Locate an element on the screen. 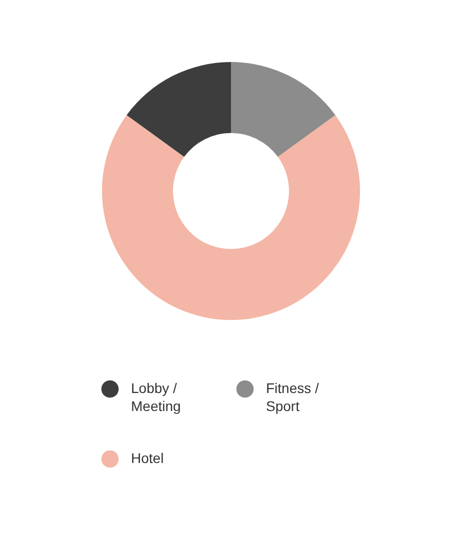 The width and height of the screenshot is (462, 548). legend-label: Fitness / Sport is located at coordinates (293, 397).